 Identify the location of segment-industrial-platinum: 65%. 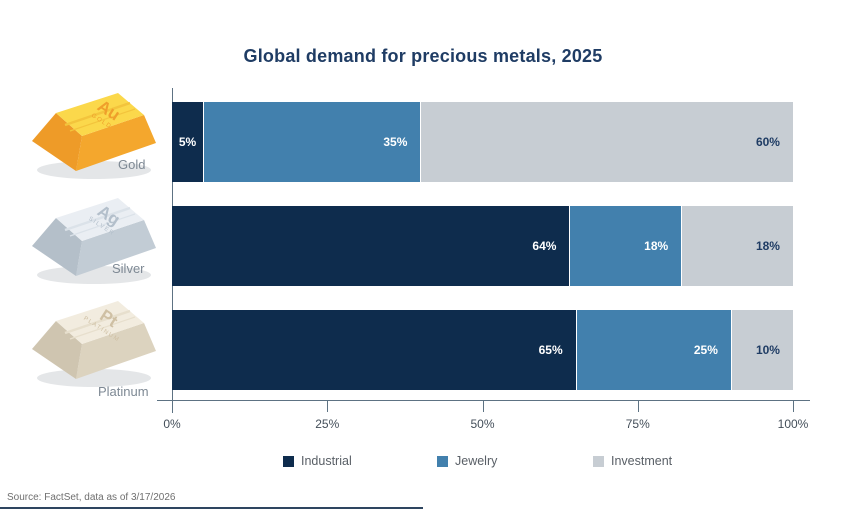
(374, 350).